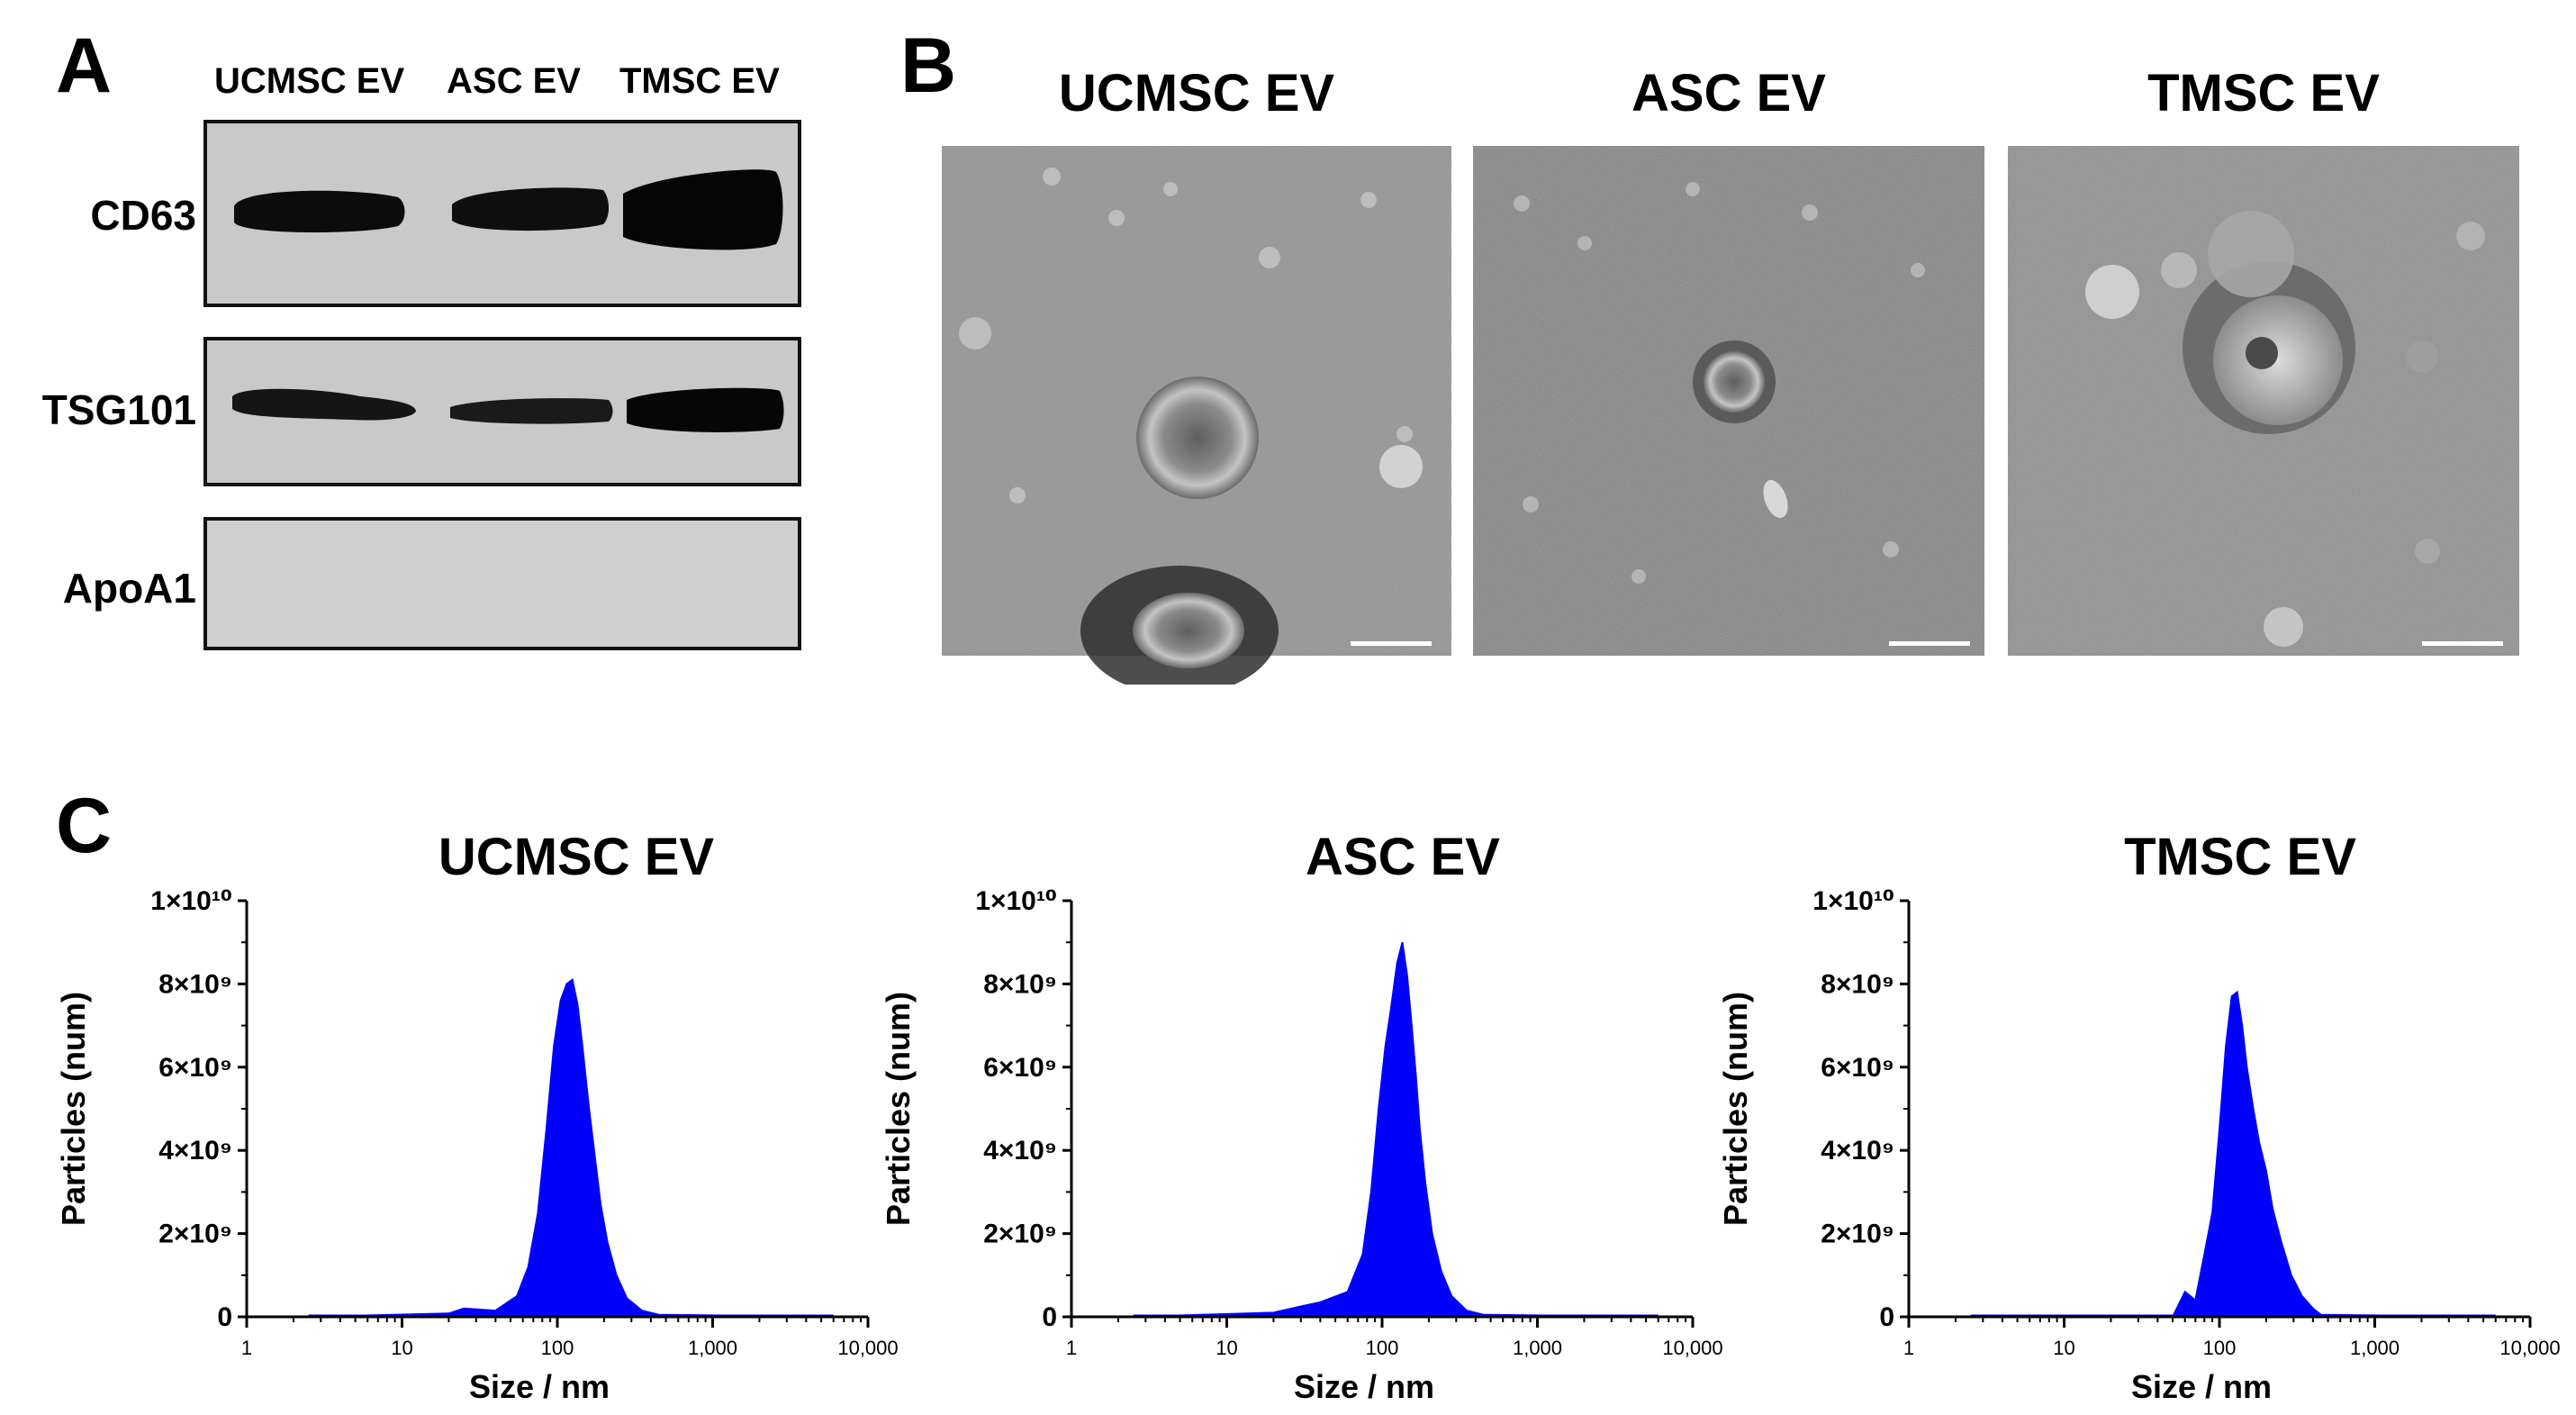  I want to click on band-tsg101-ucmsc, so click(324, 405).